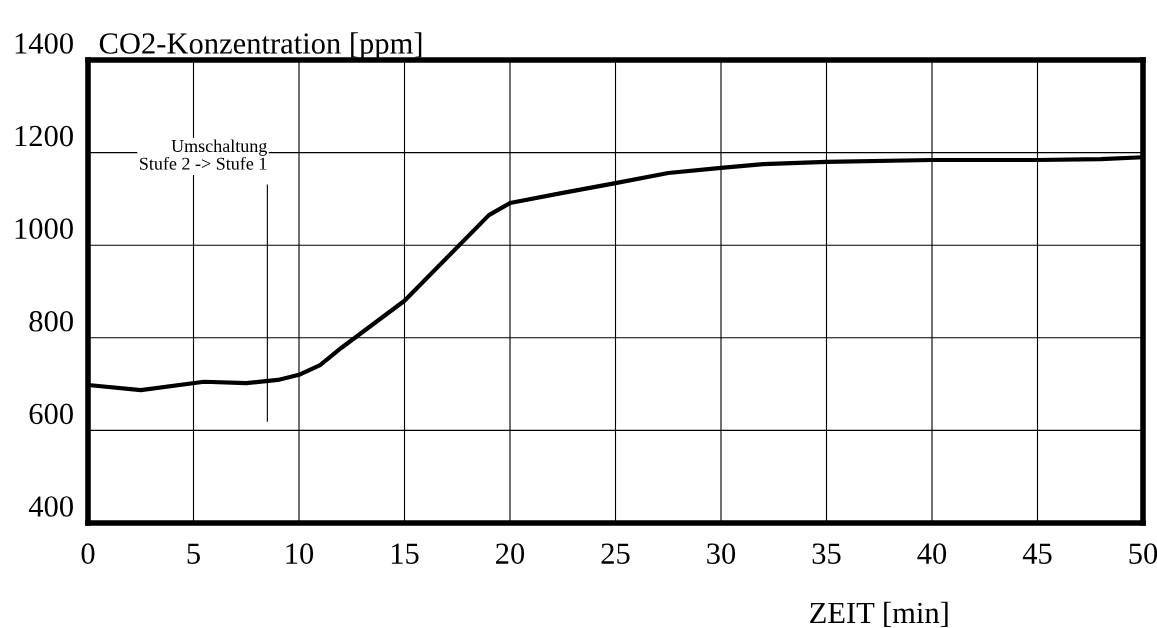 This screenshot has height=628, width=1157. What do you see at coordinates (300, 553) in the screenshot?
I see `x-tick-label: 10` at bounding box center [300, 553].